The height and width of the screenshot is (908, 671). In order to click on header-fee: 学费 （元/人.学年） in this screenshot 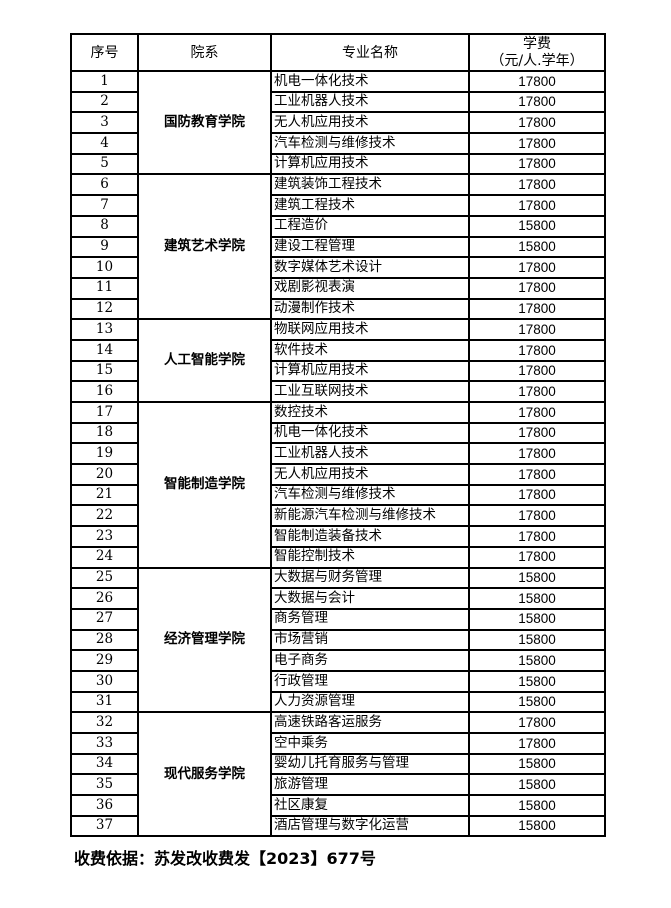, I will do `click(537, 52)`.